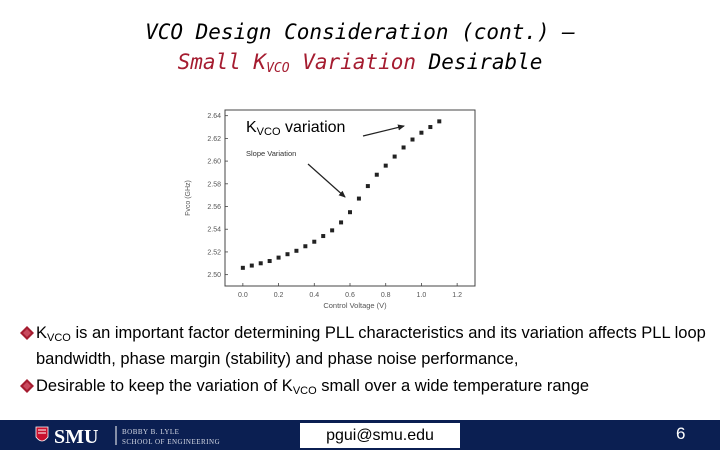 The height and width of the screenshot is (450, 720). Describe the element at coordinates (214, 116) in the screenshot. I see `y-tick-label: 2.64` at that location.